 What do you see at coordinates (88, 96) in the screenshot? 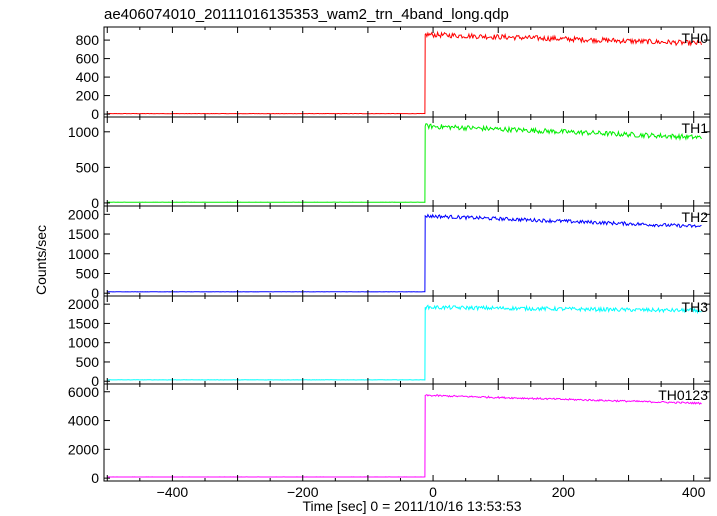
I see `y-tick-label: 200` at bounding box center [88, 96].